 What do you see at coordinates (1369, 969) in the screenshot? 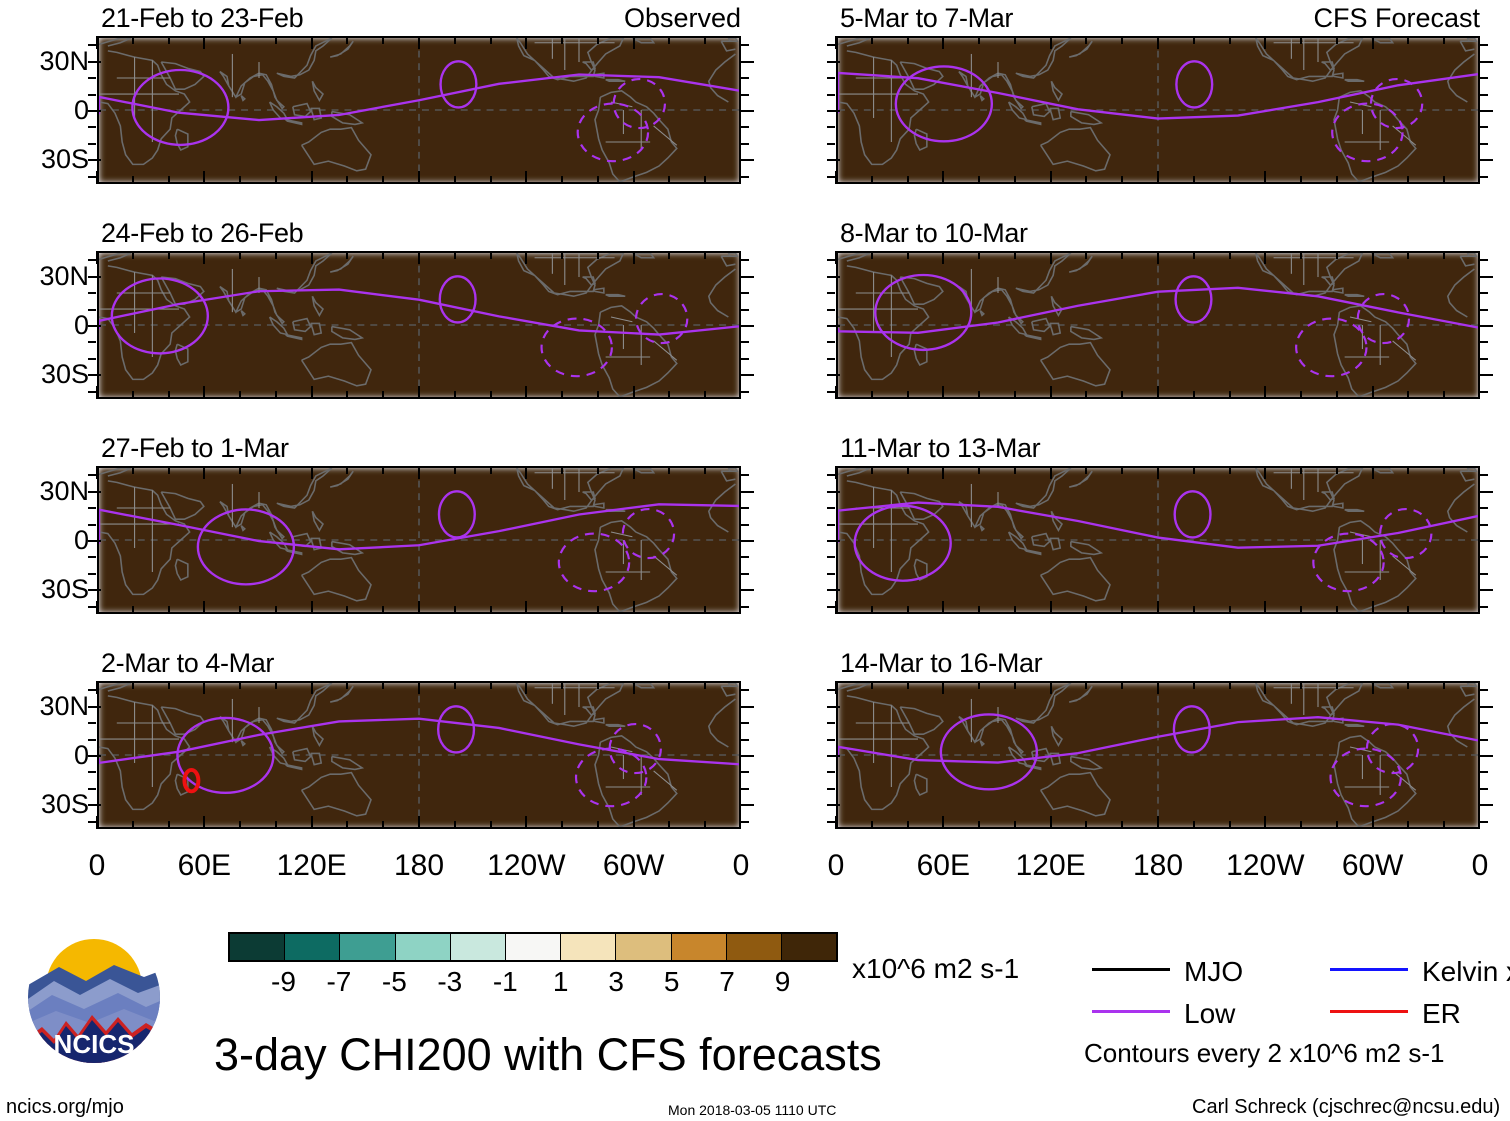
I see `legend-line-kelvin-x2` at bounding box center [1369, 969].